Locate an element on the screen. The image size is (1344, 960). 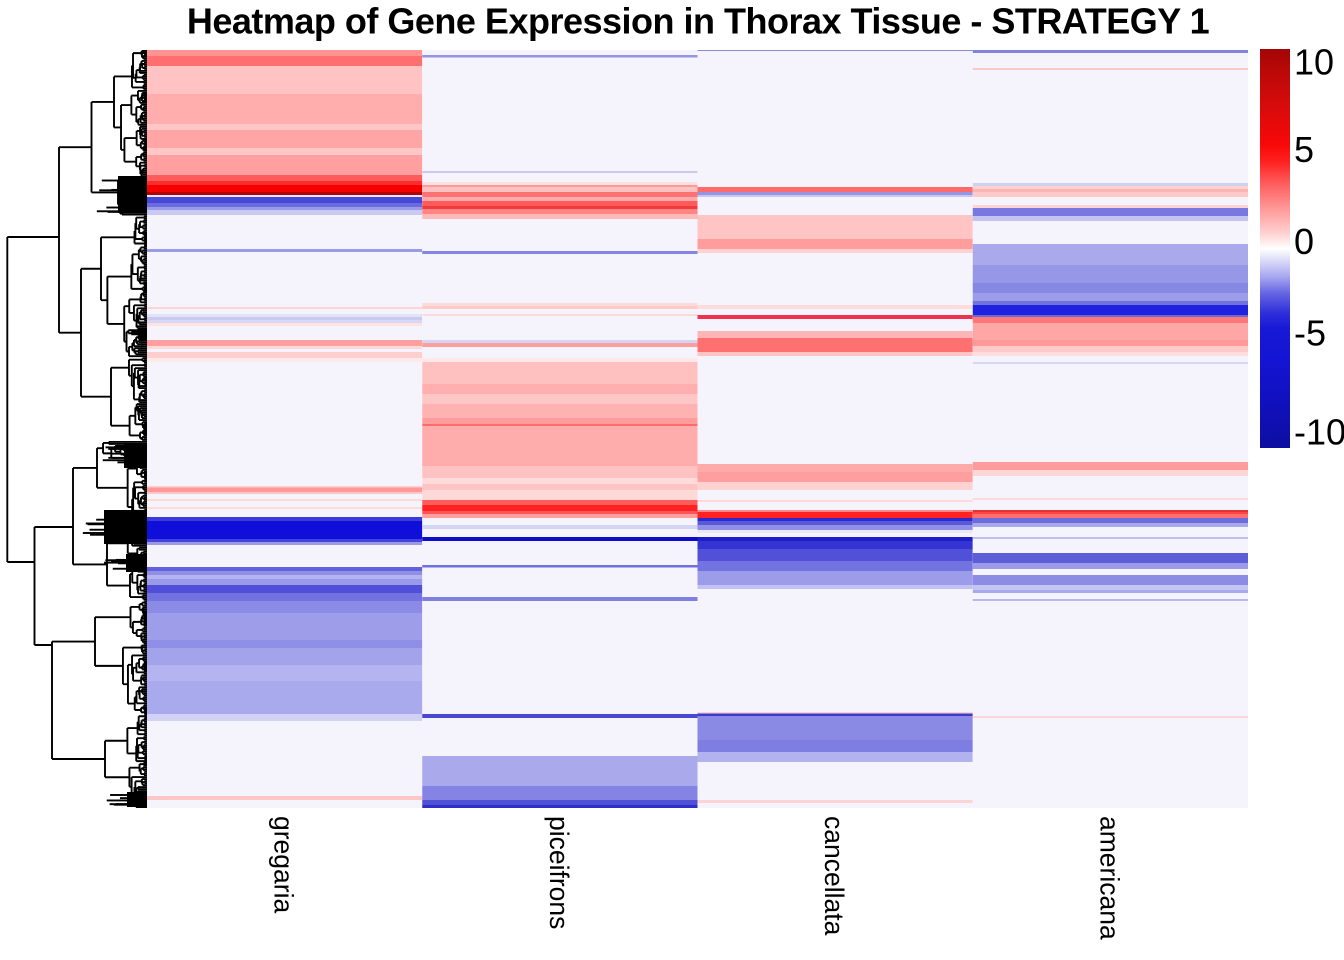
svg-text: 0 is located at coordinates (1304, 241).